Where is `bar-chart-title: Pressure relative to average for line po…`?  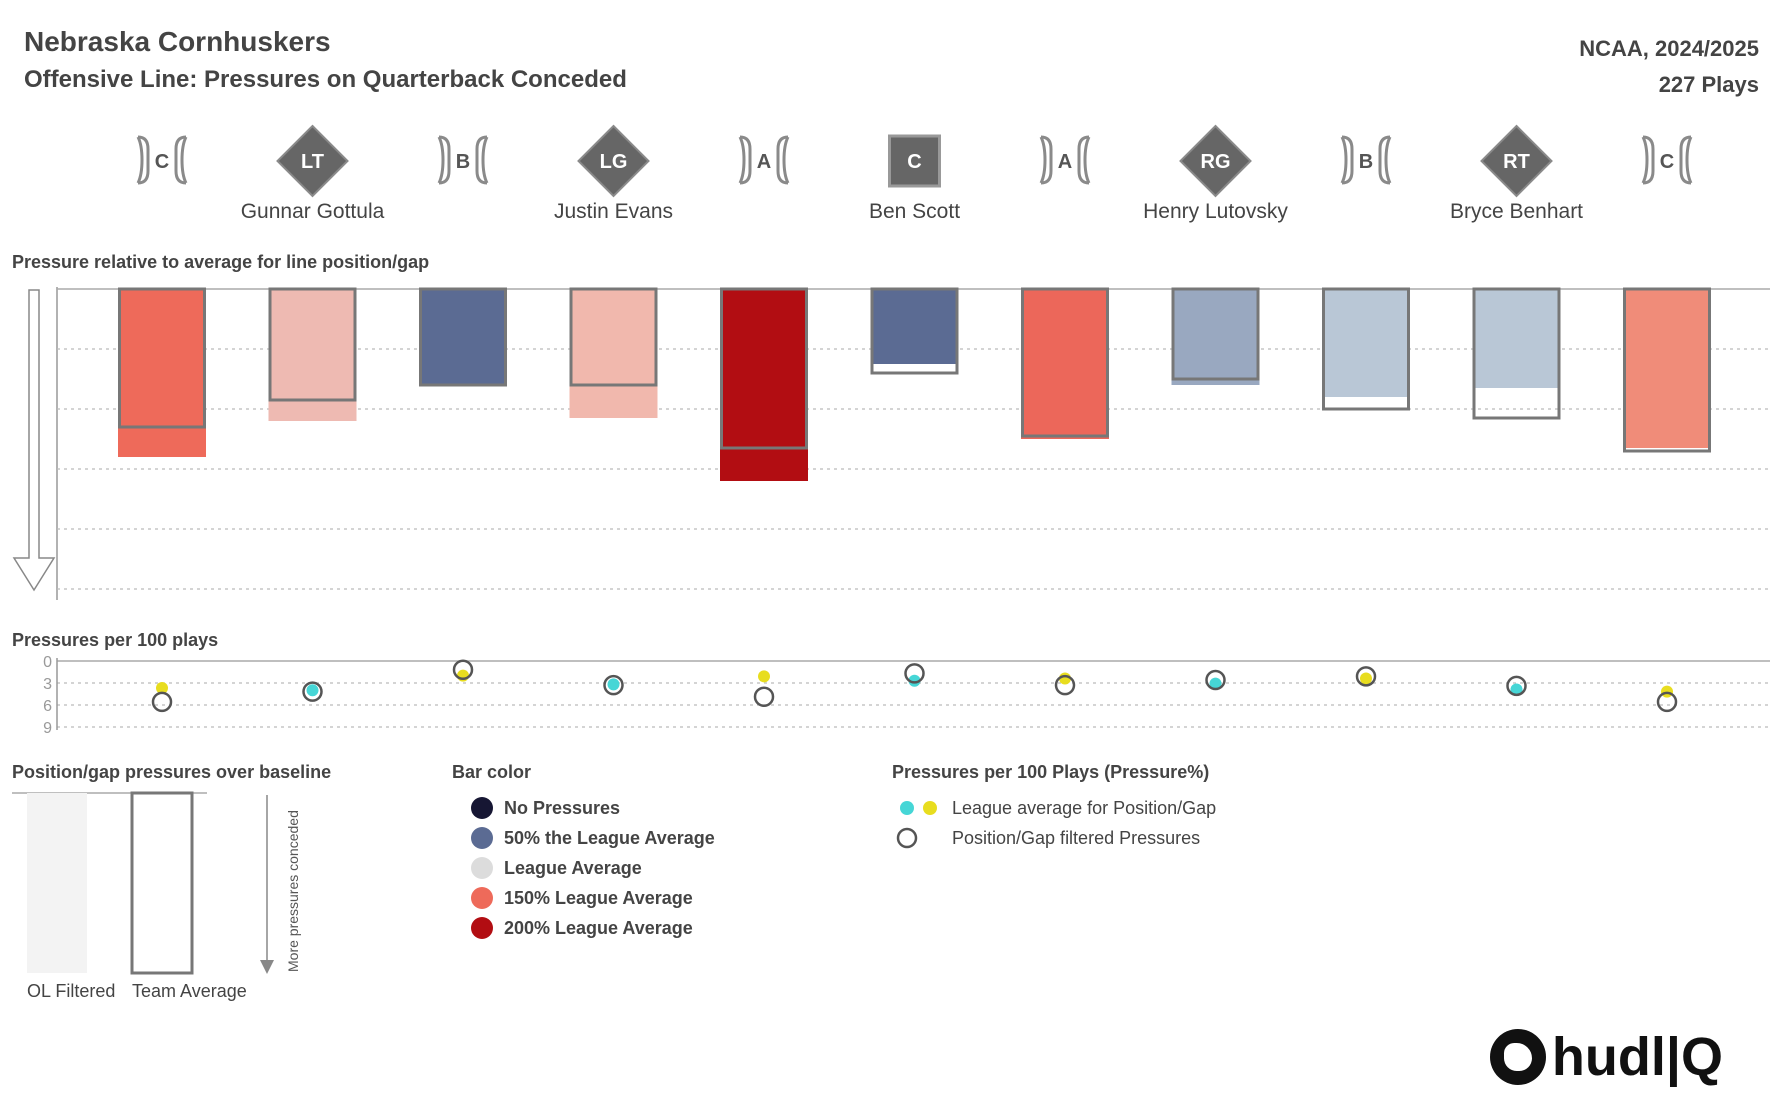 bar-chart-title: Pressure relative to average for line po… is located at coordinates (220, 262).